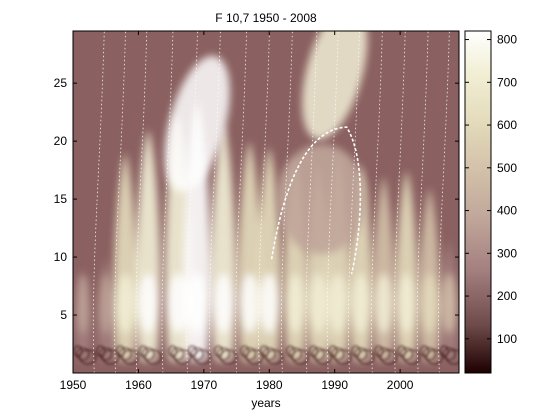  What do you see at coordinates (507, 40) in the screenshot?
I see `colorbar-tick-label: 800` at bounding box center [507, 40].